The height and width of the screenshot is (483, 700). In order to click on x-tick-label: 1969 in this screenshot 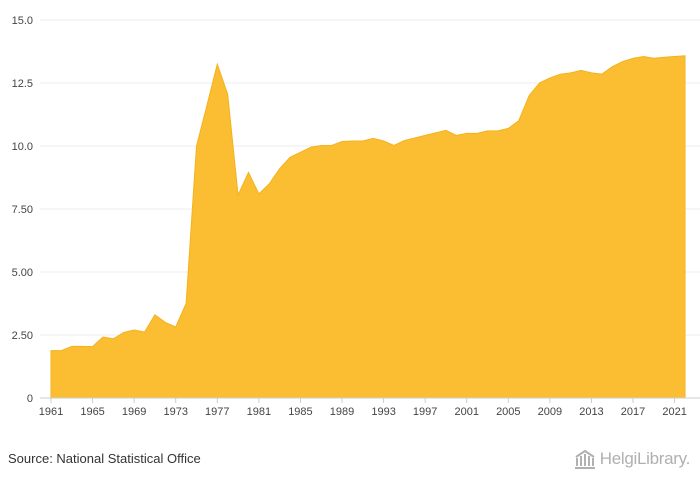, I will do `click(134, 412)`.